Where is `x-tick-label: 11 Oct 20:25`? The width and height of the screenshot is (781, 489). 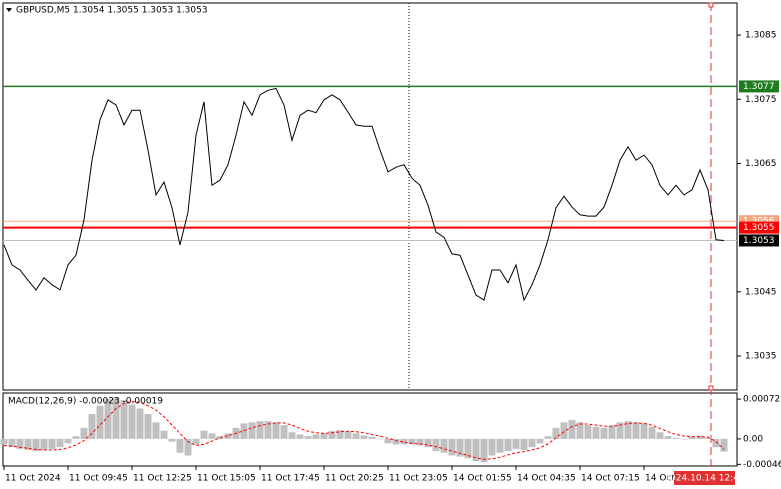
x-tick-label: 11 Oct 20:25 is located at coordinates (354, 479).